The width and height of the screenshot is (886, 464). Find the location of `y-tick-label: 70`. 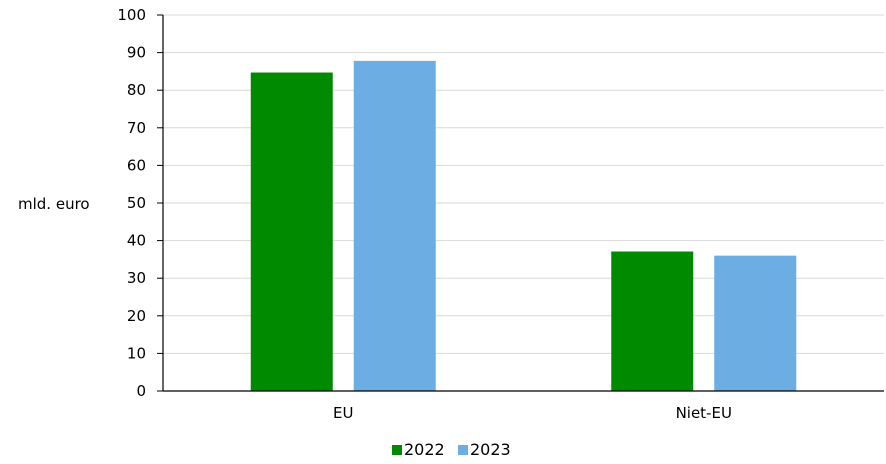

y-tick-label: 70 is located at coordinates (136, 128).